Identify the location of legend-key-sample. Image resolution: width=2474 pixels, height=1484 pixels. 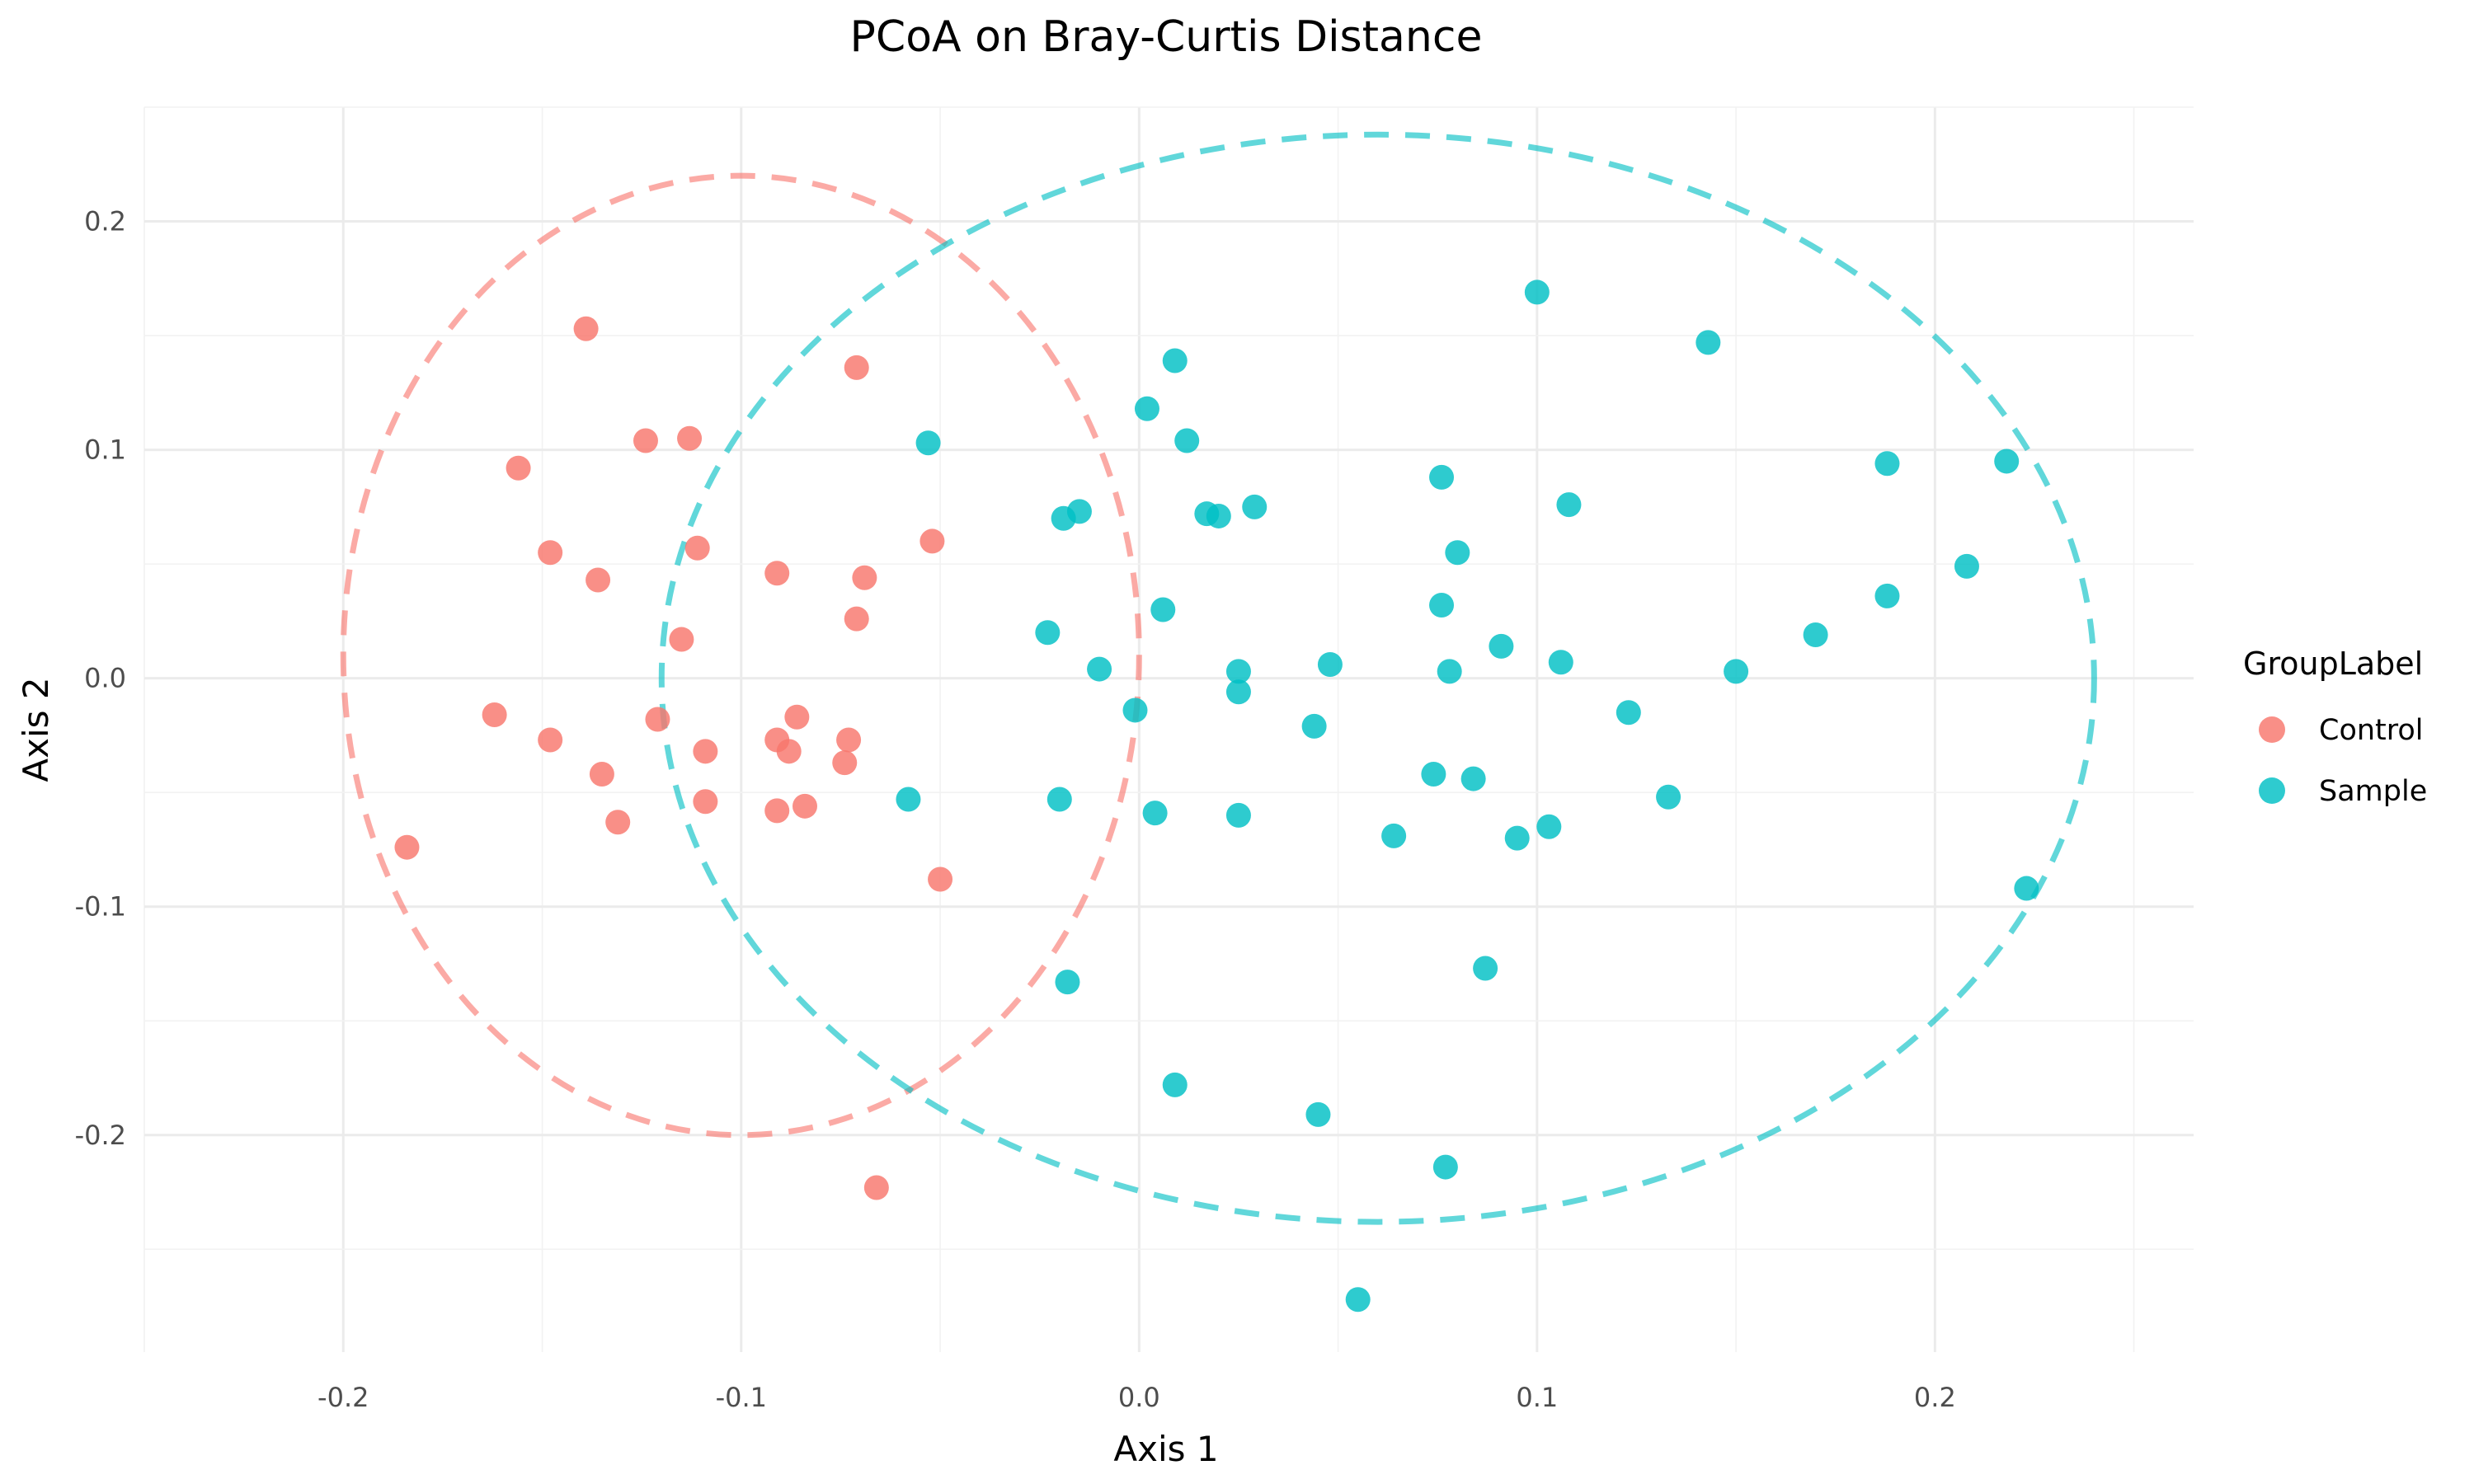
(2272, 790).